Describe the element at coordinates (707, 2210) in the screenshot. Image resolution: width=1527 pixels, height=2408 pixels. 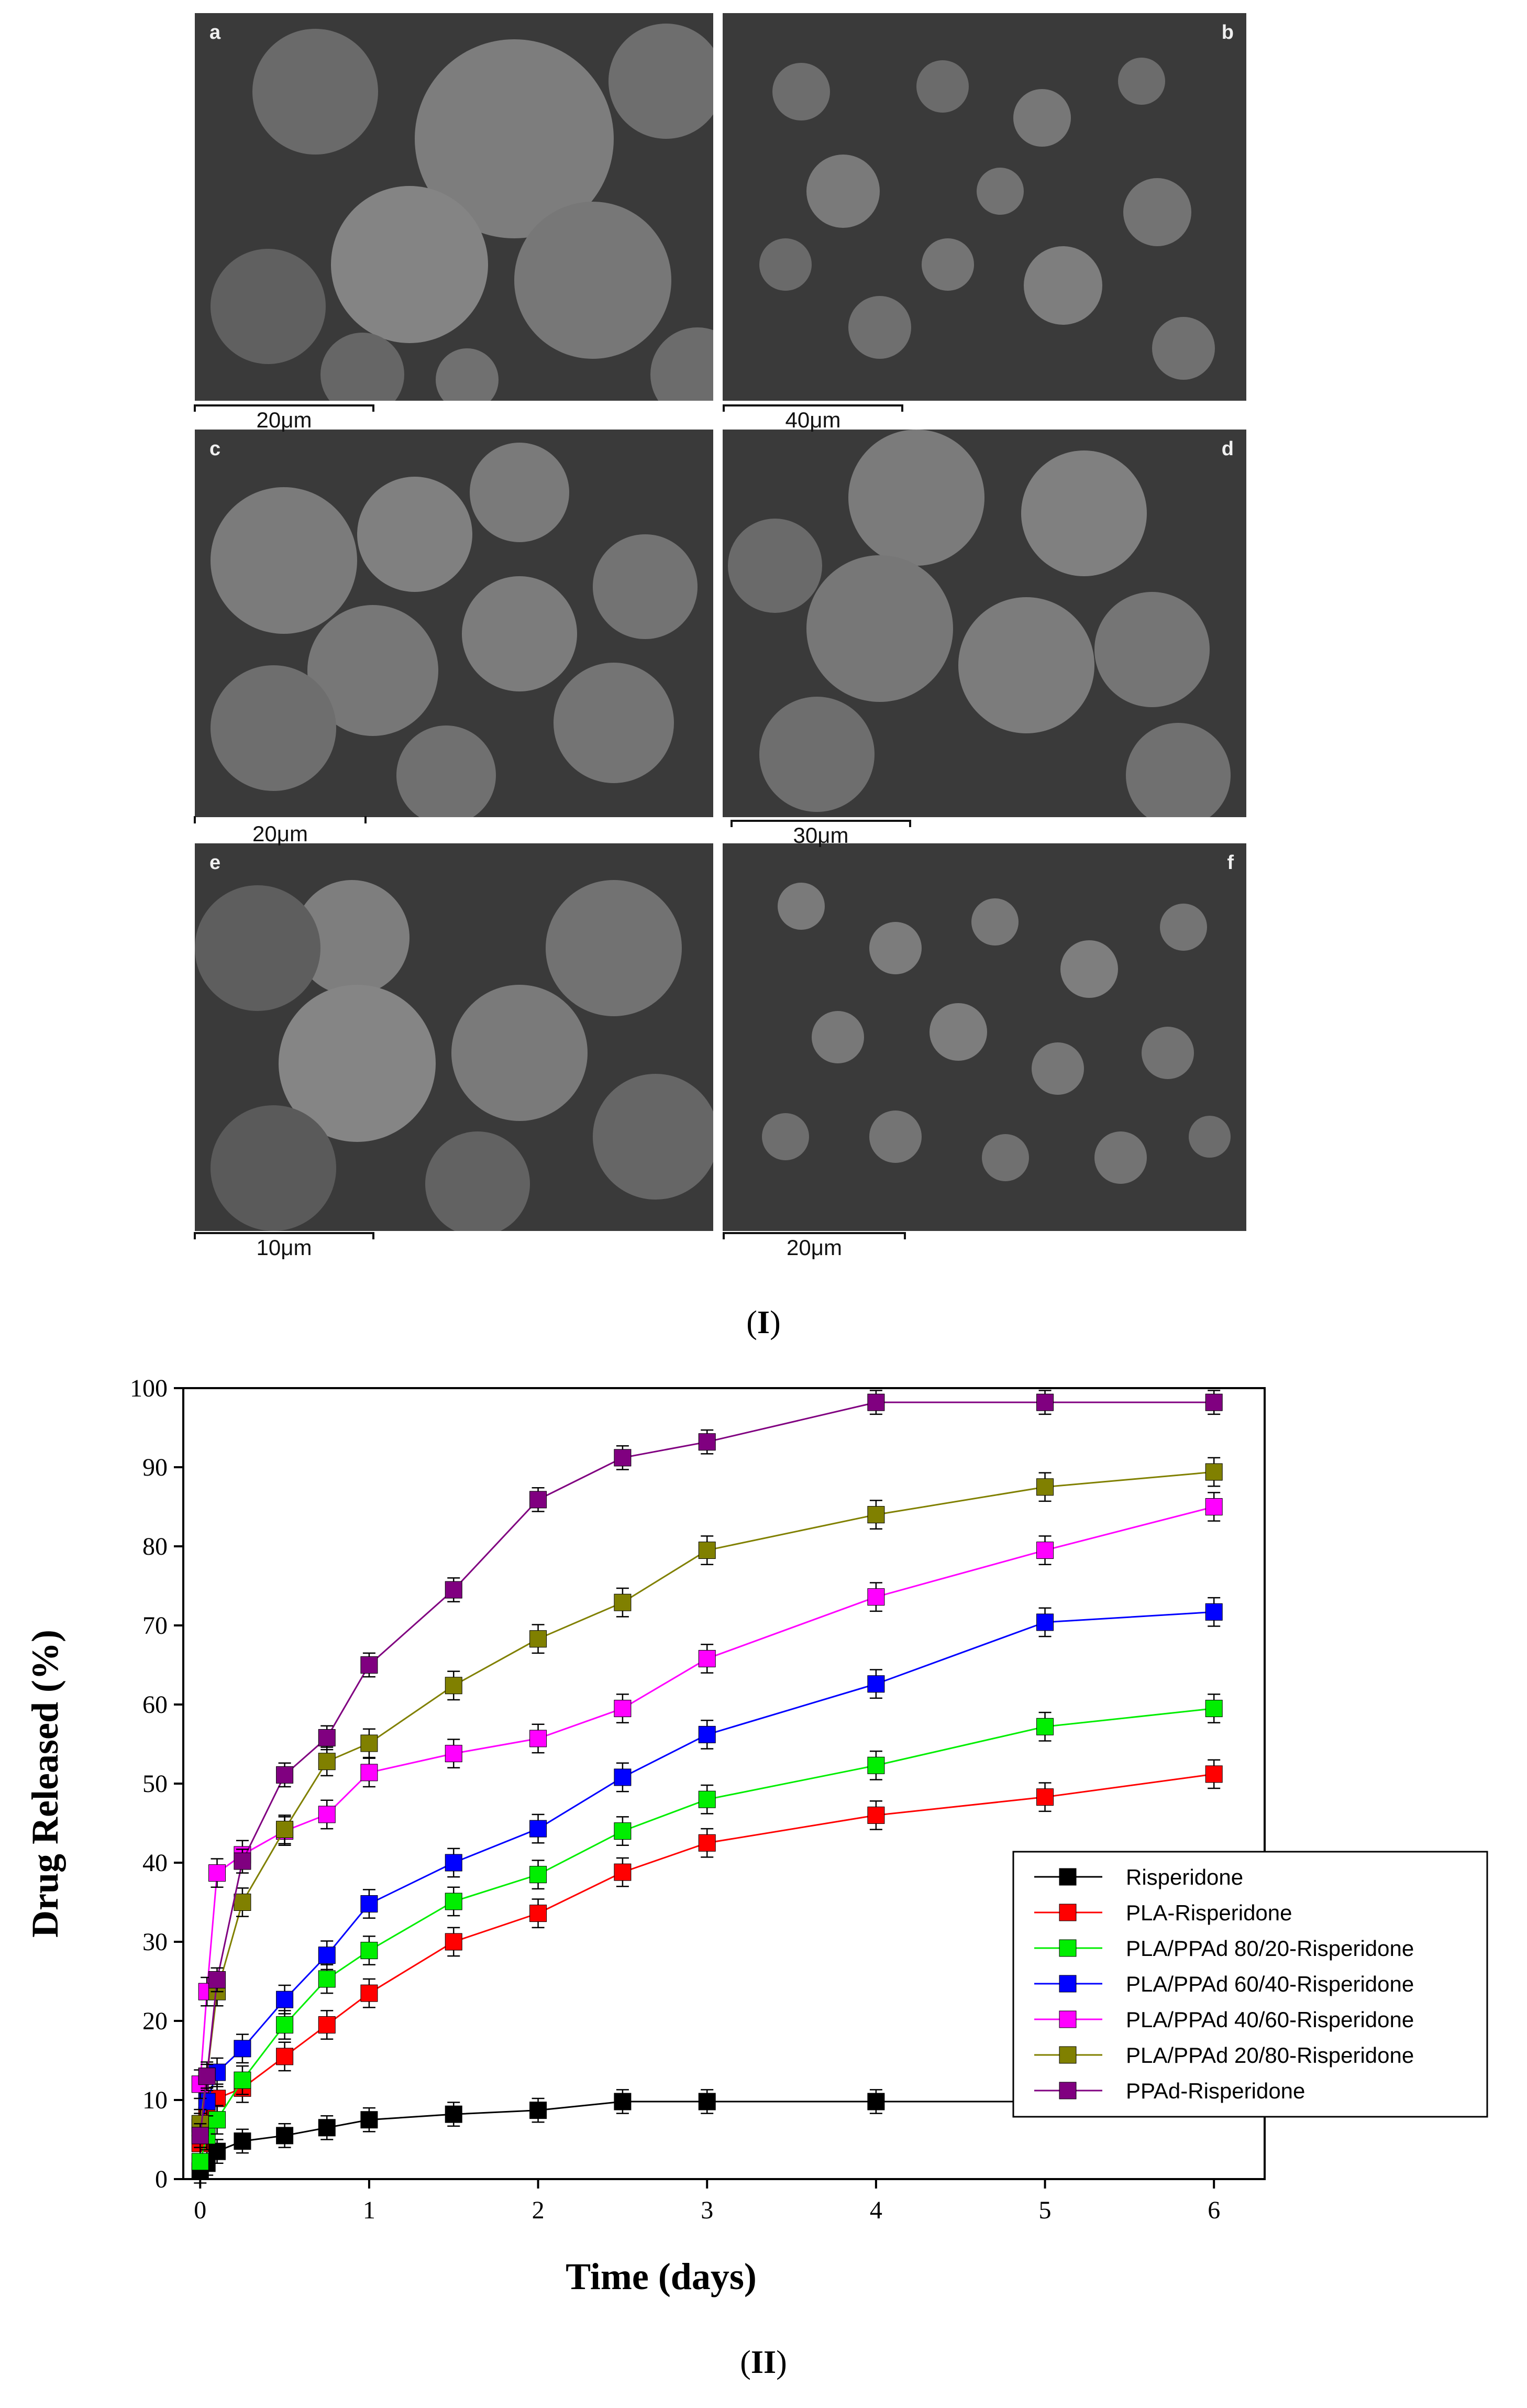
I see `x-tick-label: 3` at that location.